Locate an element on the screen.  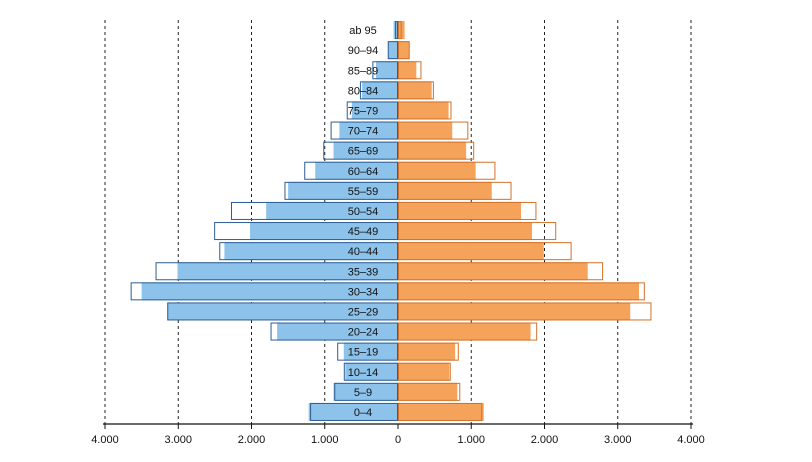
x-tick-label-0: 4.000 is located at coordinates (105, 440).